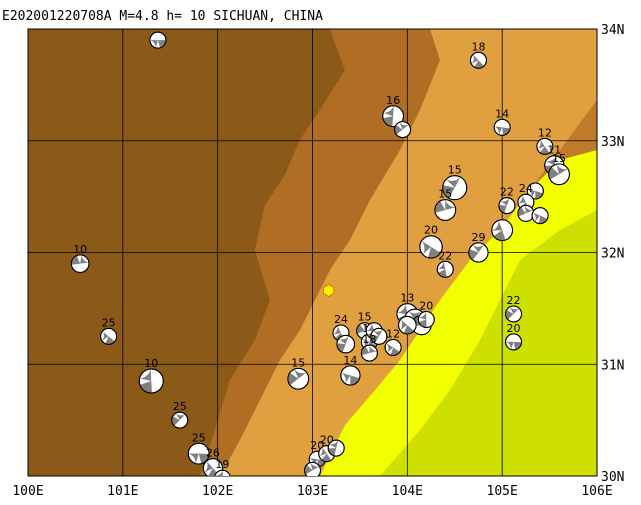 The image size is (641, 505). Describe the element at coordinates (213, 453) in the screenshot. I see `depth-label: 26` at that location.